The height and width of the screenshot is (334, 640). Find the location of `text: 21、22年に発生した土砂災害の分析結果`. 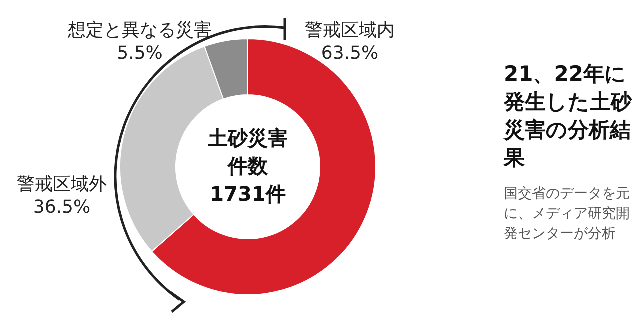

text: 21、22年に発生した土砂災害の分析結果 is located at coordinates (569, 116).